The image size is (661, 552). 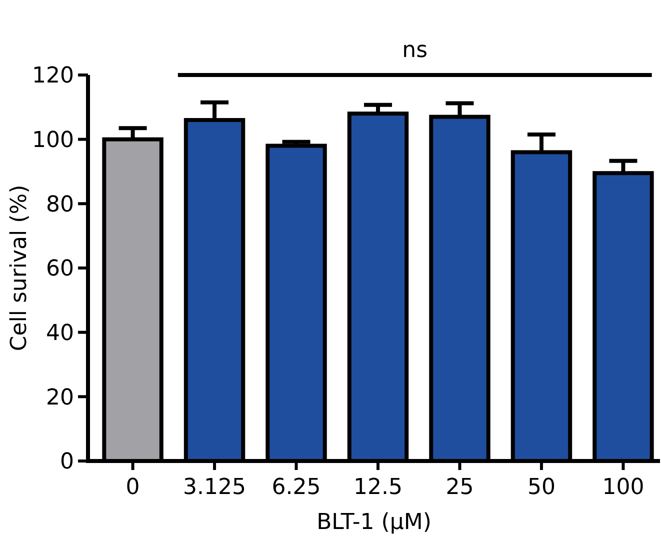 I want to click on x-axis-title: BLT-1 (μM), so click(x=374, y=522).